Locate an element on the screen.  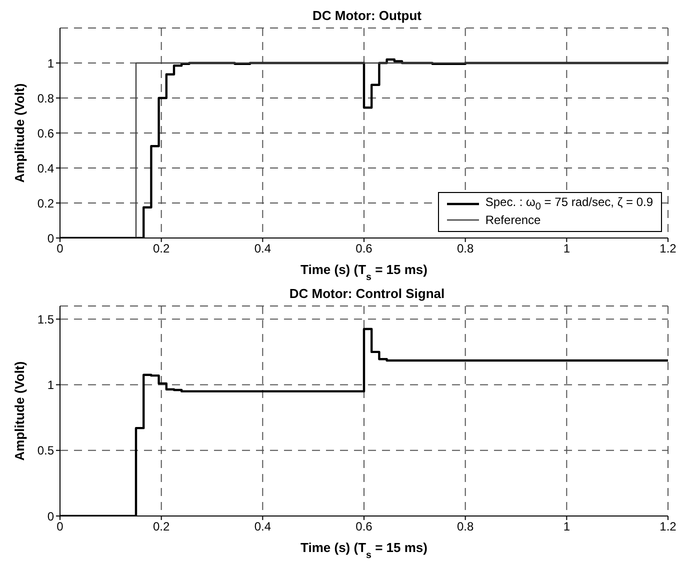
y-tick-label: 0.5 is located at coordinates (45, 451).